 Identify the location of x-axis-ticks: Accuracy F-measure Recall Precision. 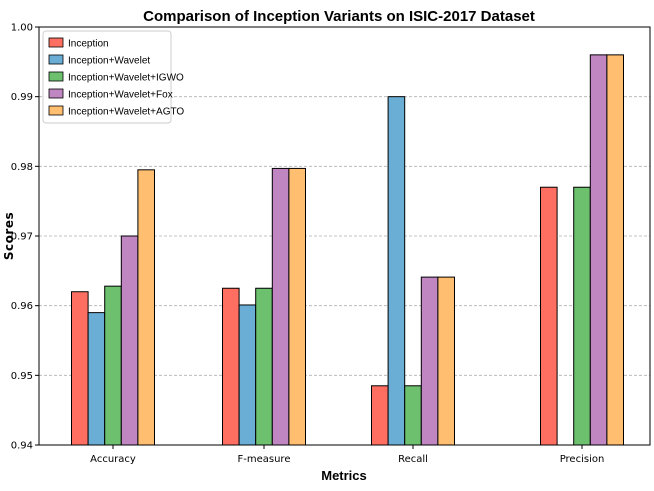
(347, 455).